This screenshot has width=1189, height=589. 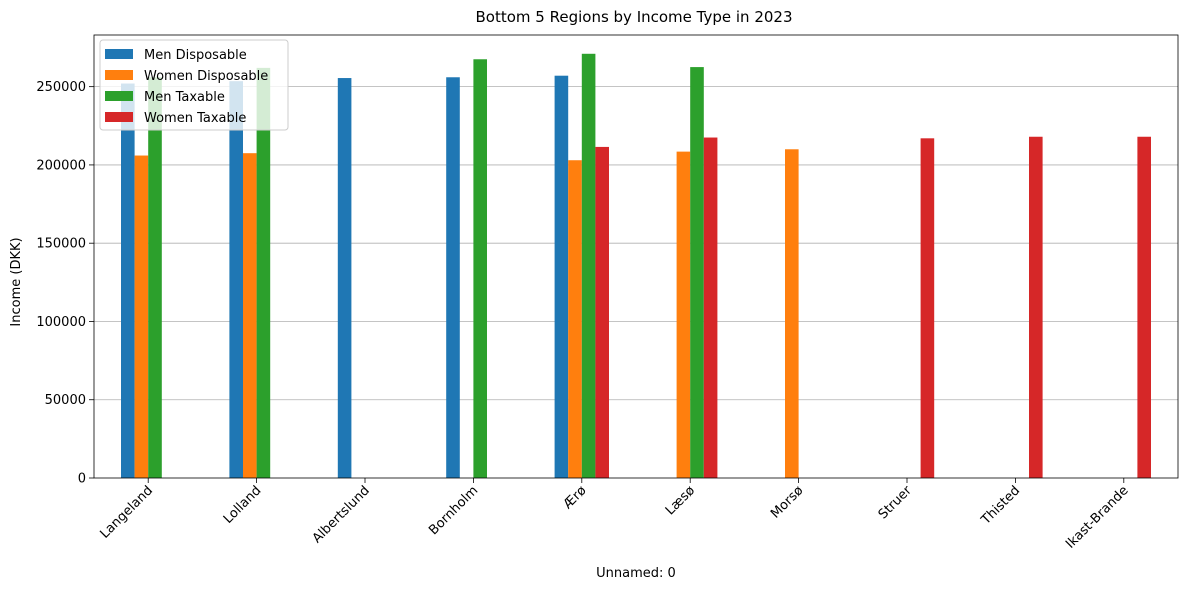 I want to click on legend-label: Women Taxable, so click(x=195, y=118).